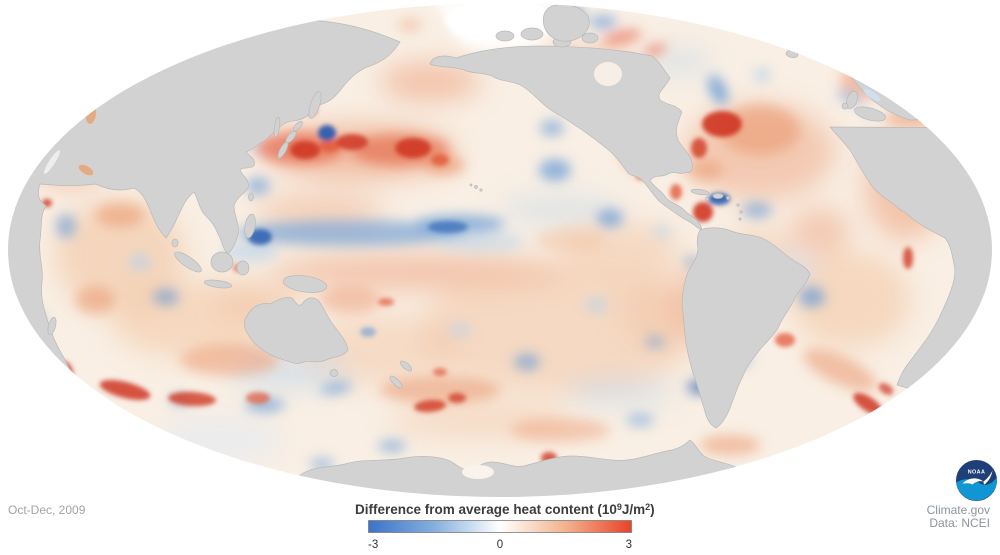 This screenshot has height=555, width=1000. What do you see at coordinates (92, 86) in the screenshot?
I see `black-sea` at bounding box center [92, 86].